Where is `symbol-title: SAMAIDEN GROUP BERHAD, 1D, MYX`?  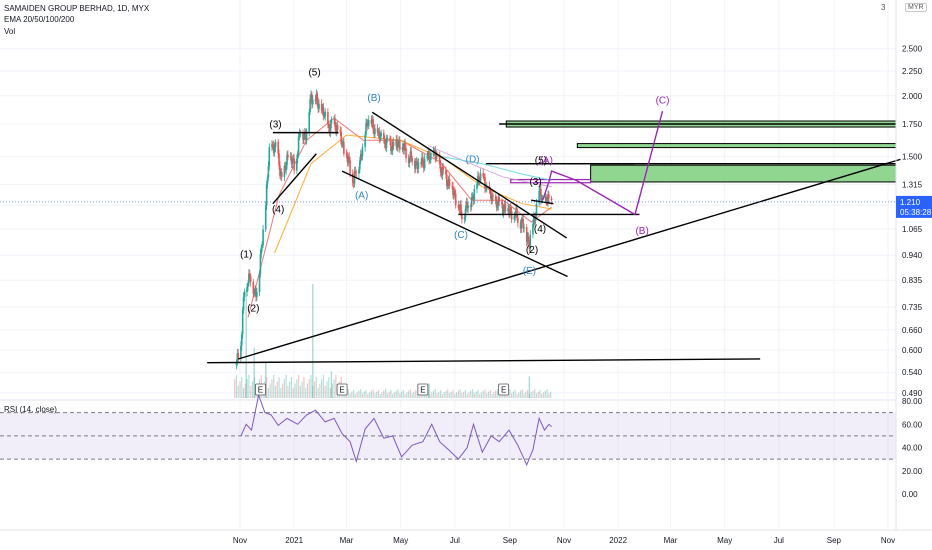
symbol-title: SAMAIDEN GROUP BERHAD, 1D, MYX is located at coordinates (77, 8).